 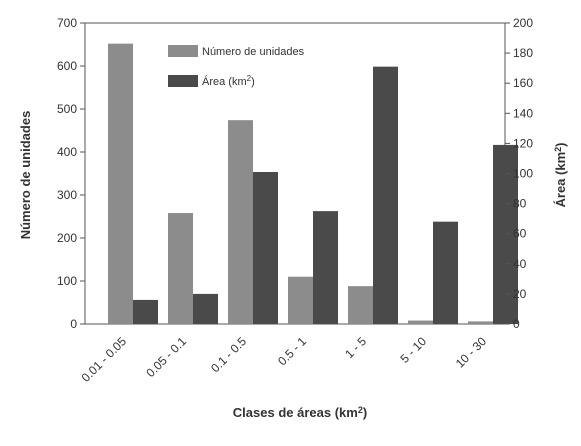 What do you see at coordinates (471, 352) in the screenshot?
I see `x-tick-label: 10 - 30` at bounding box center [471, 352].